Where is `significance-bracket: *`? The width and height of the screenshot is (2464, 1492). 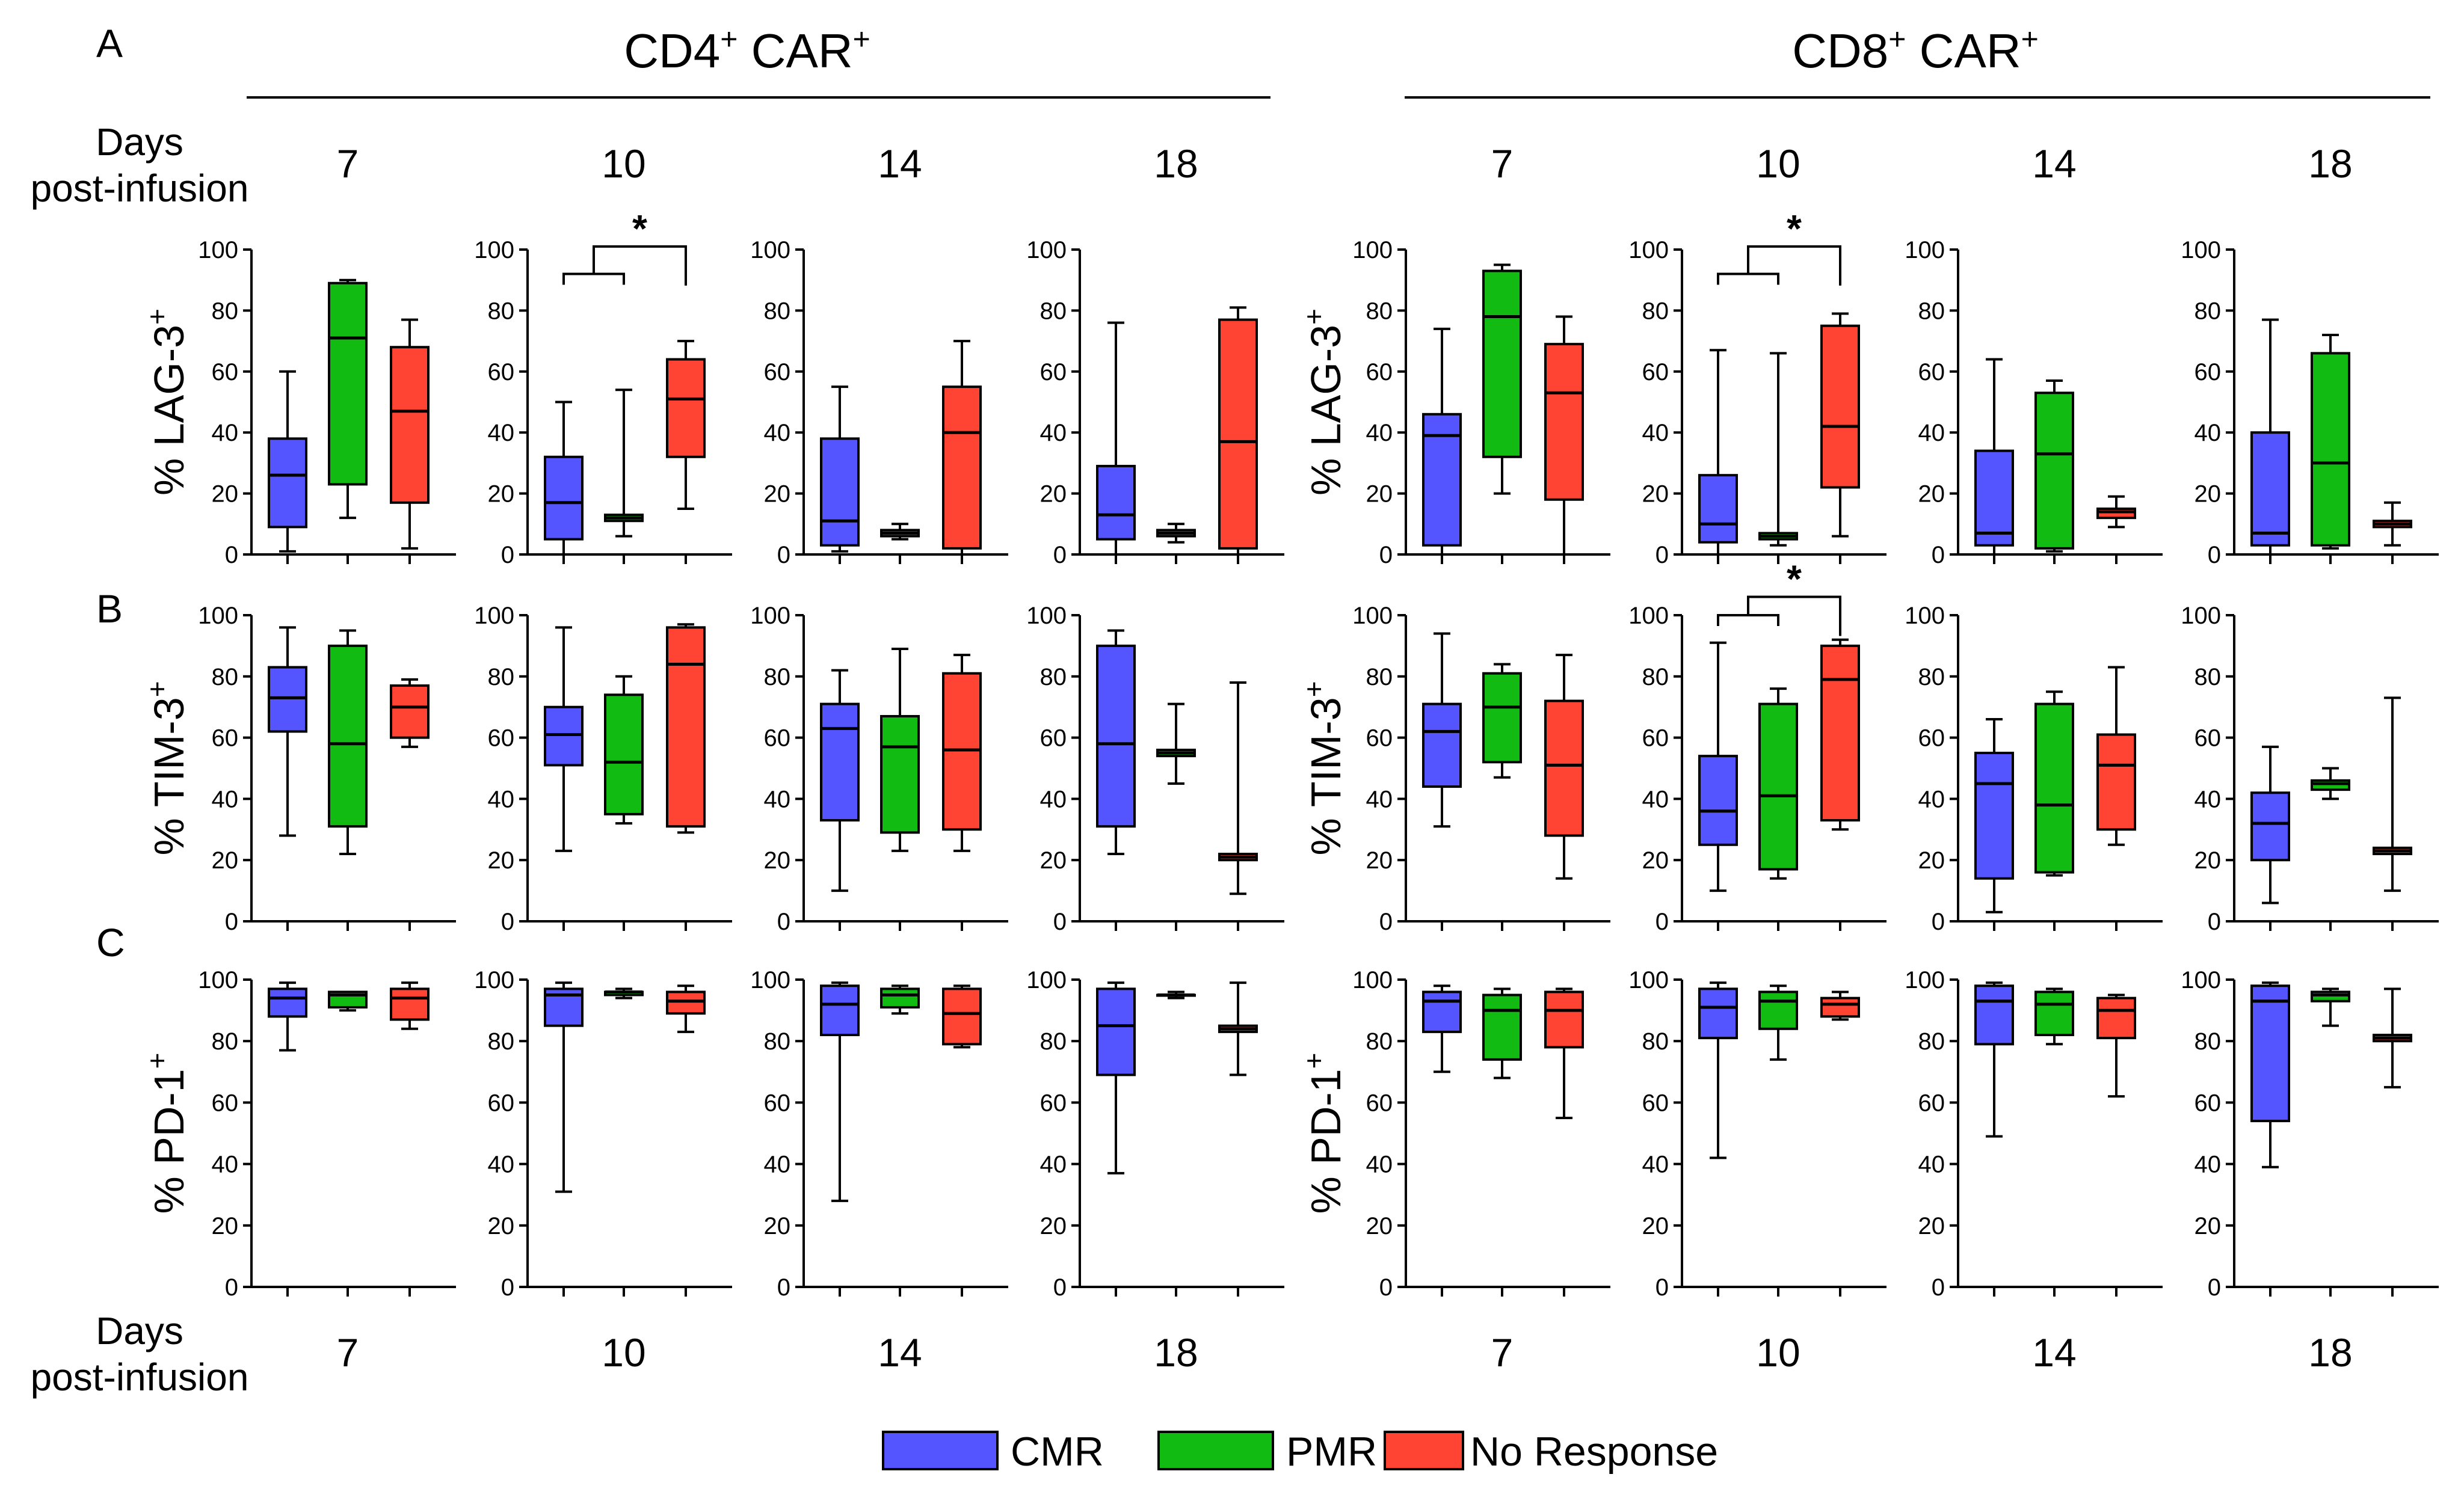 significance-bracket: * is located at coordinates (1779, 597).